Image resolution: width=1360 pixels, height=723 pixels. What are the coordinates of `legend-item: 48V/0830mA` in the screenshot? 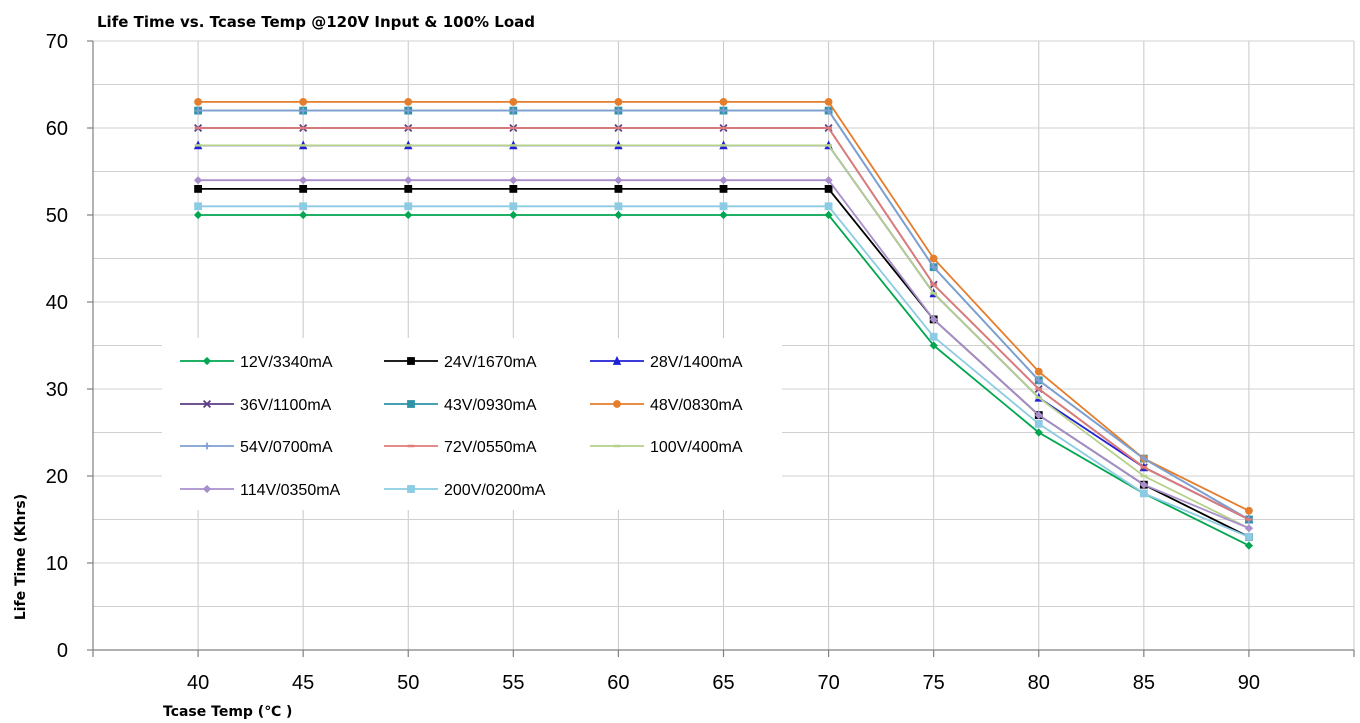 It's located at (666, 405).